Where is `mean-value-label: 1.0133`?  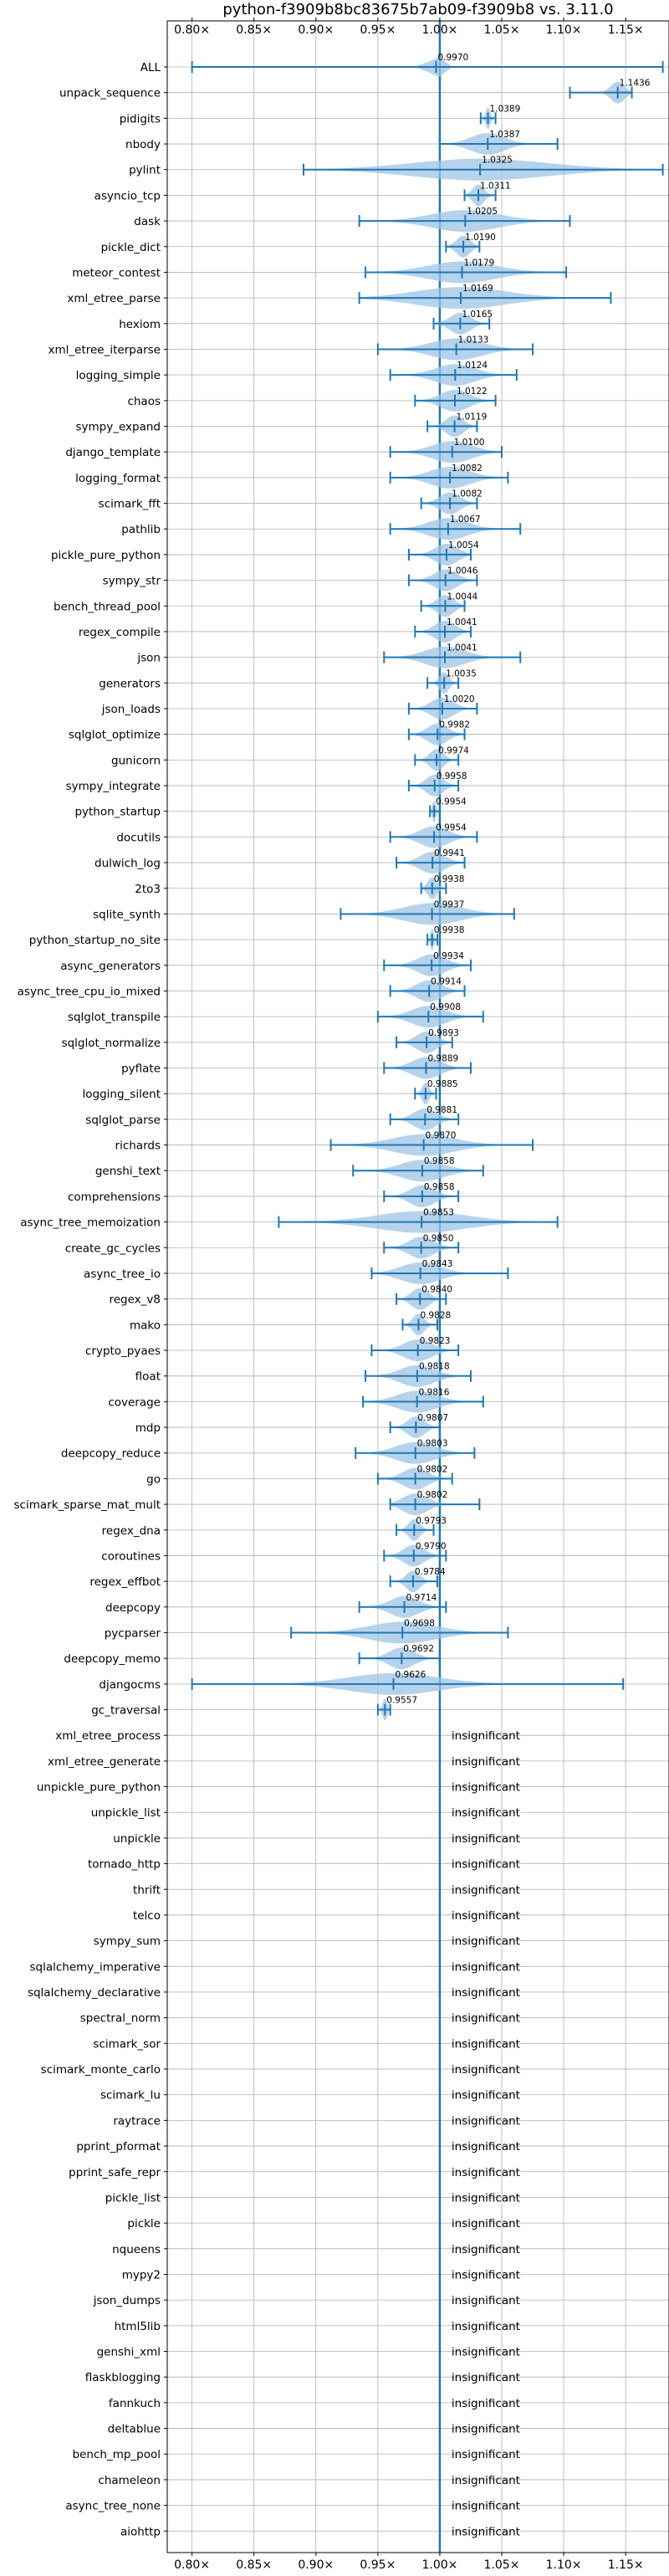
mean-value-label: 1.0133 is located at coordinates (474, 340).